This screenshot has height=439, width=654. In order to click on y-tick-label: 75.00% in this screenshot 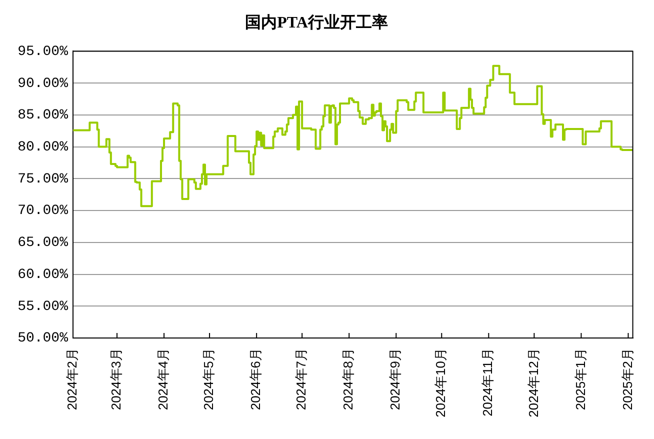, I will do `click(43, 179)`.